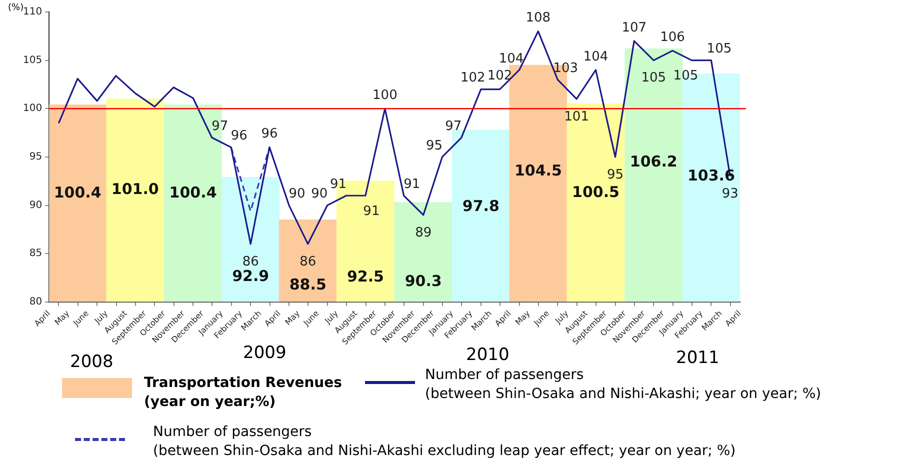 The image size is (904, 465). I want to click on legend-label: Transportation Revenues (year on year;%), so click(243, 393).